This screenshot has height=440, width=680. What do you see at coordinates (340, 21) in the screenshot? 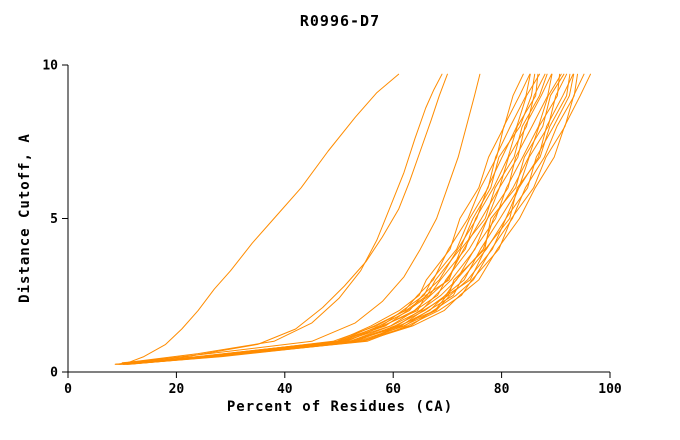
I see `chart-title: R0996-D7` at bounding box center [340, 21].